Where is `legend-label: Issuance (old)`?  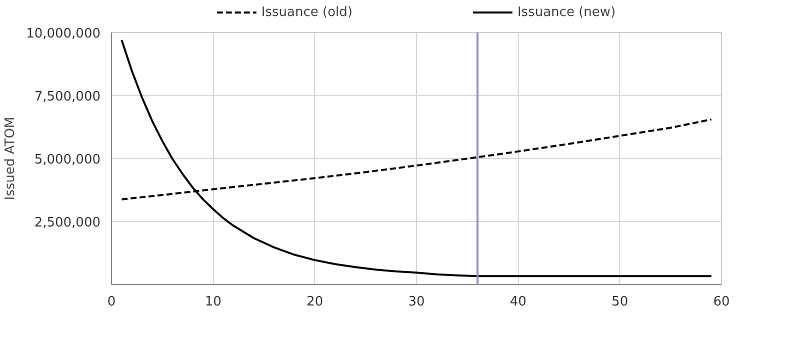
legend-label: Issuance (old) is located at coordinates (306, 12).